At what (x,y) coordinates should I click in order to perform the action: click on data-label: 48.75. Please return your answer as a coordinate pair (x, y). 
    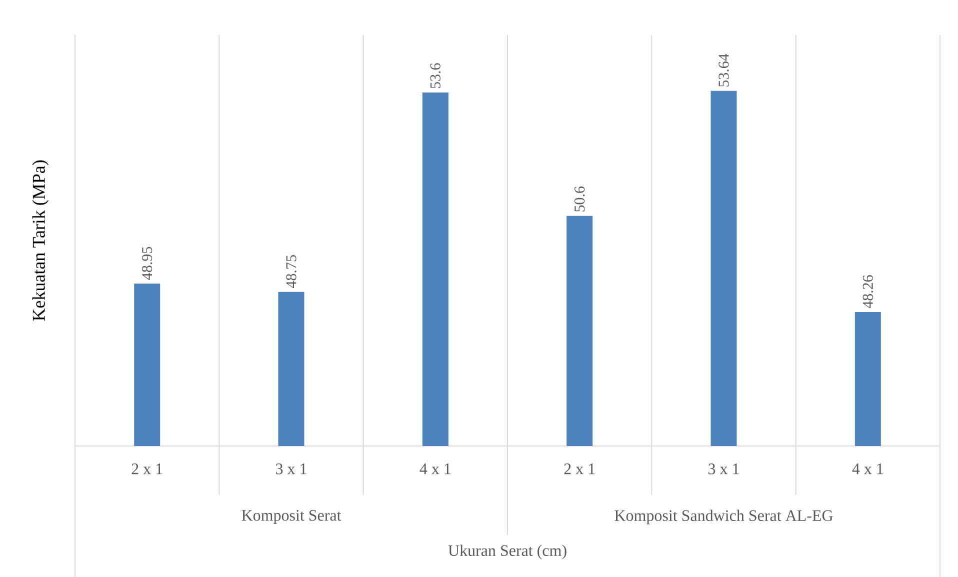
    Looking at the image, I should click on (291, 271).